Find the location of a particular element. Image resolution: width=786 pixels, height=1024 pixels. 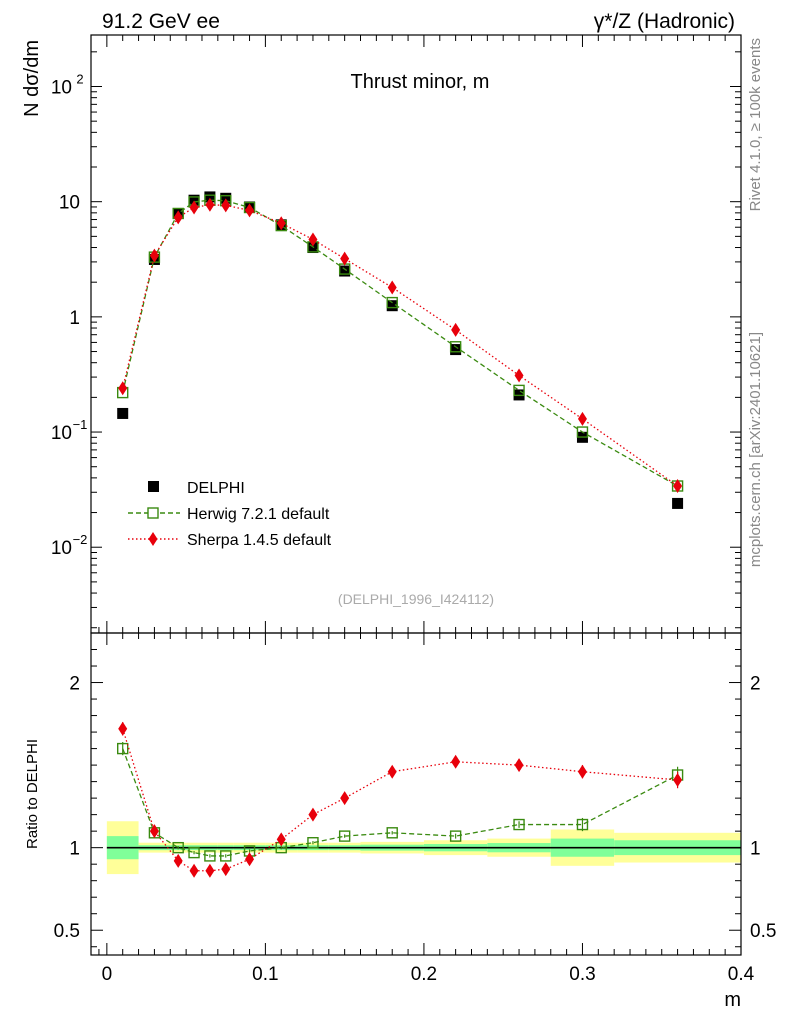

rivet-version-label: Rivet 4.1.0, ≥ 100k events is located at coordinates (755, 124).